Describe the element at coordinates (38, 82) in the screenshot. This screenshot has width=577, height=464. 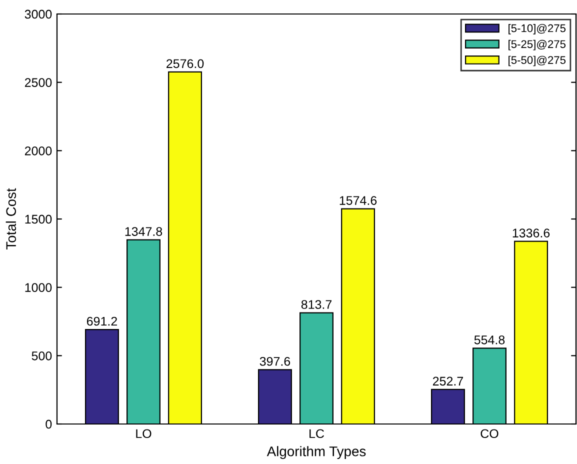
I see `y-tick-label: 2500` at that location.